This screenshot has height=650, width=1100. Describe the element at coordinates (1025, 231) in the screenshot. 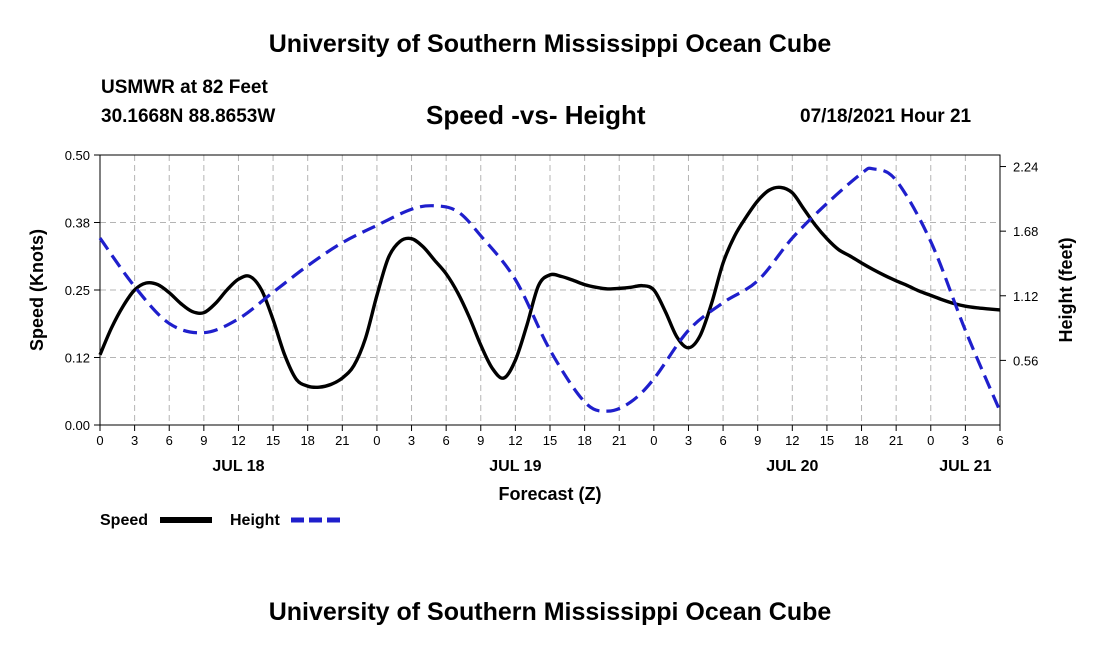

I see `y-right-tick-label: 1.68` at that location.